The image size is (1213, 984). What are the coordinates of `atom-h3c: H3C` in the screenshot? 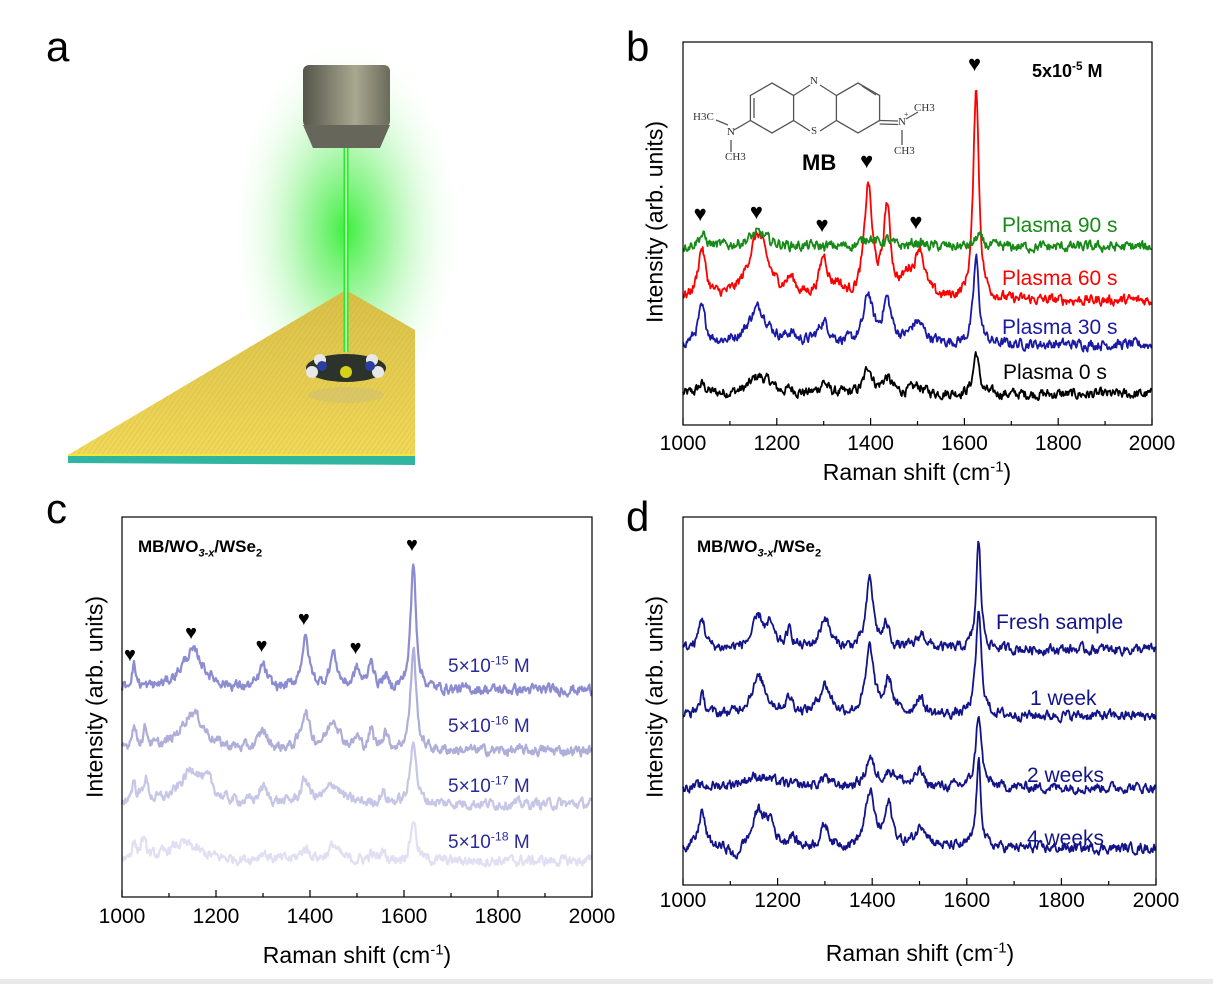 It's located at (703, 117).